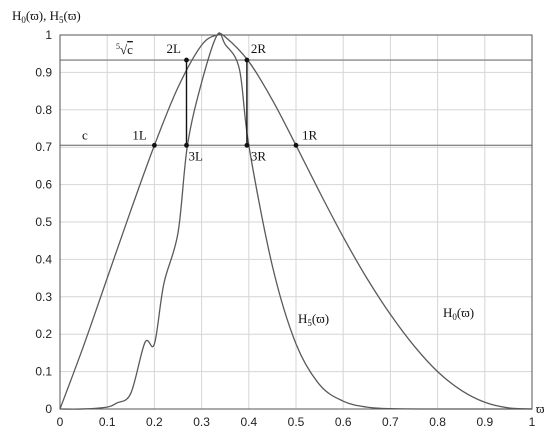 This screenshot has width=551, height=432. Describe the element at coordinates (139, 134) in the screenshot. I see `point-label: 1L` at that location.